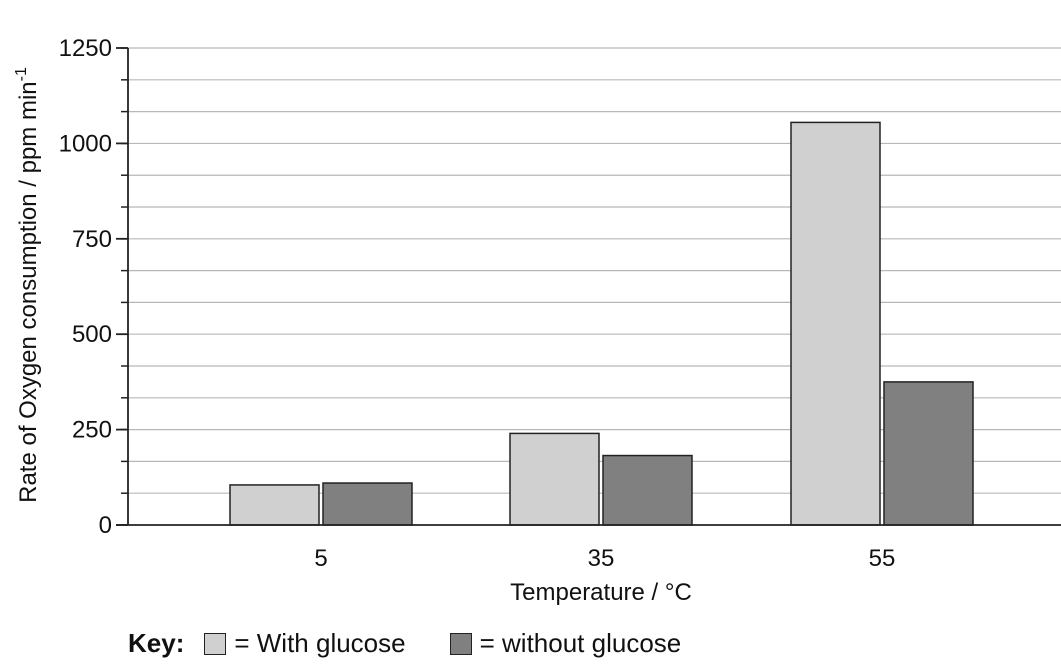 Image resolution: width=1061 pixels, height=666 pixels. I want to click on y-axis-title-superscript: -1, so click(21, 74).